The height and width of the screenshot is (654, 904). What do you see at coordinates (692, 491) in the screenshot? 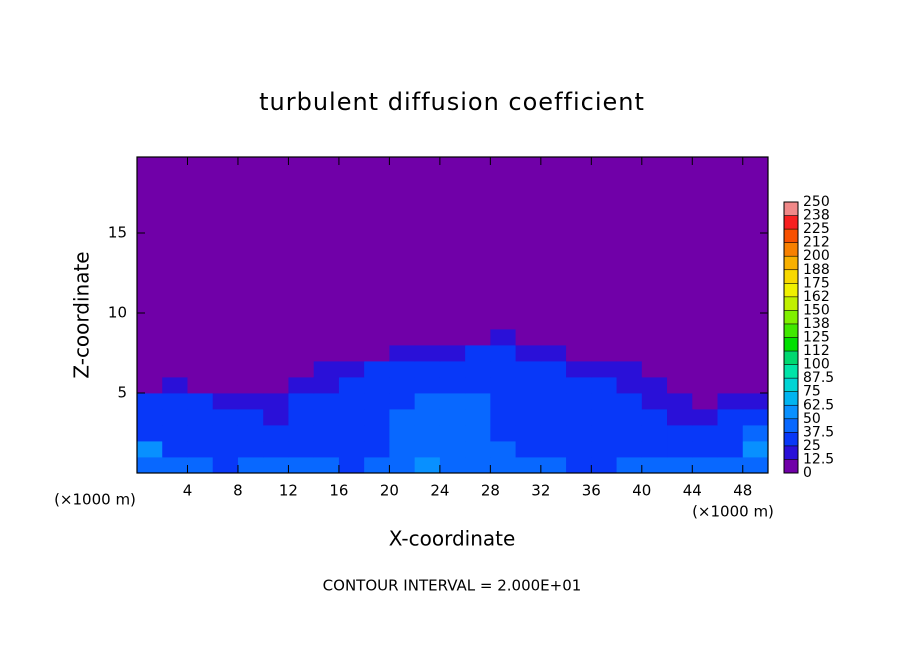
I see `x-tick-label: 44` at bounding box center [692, 491].